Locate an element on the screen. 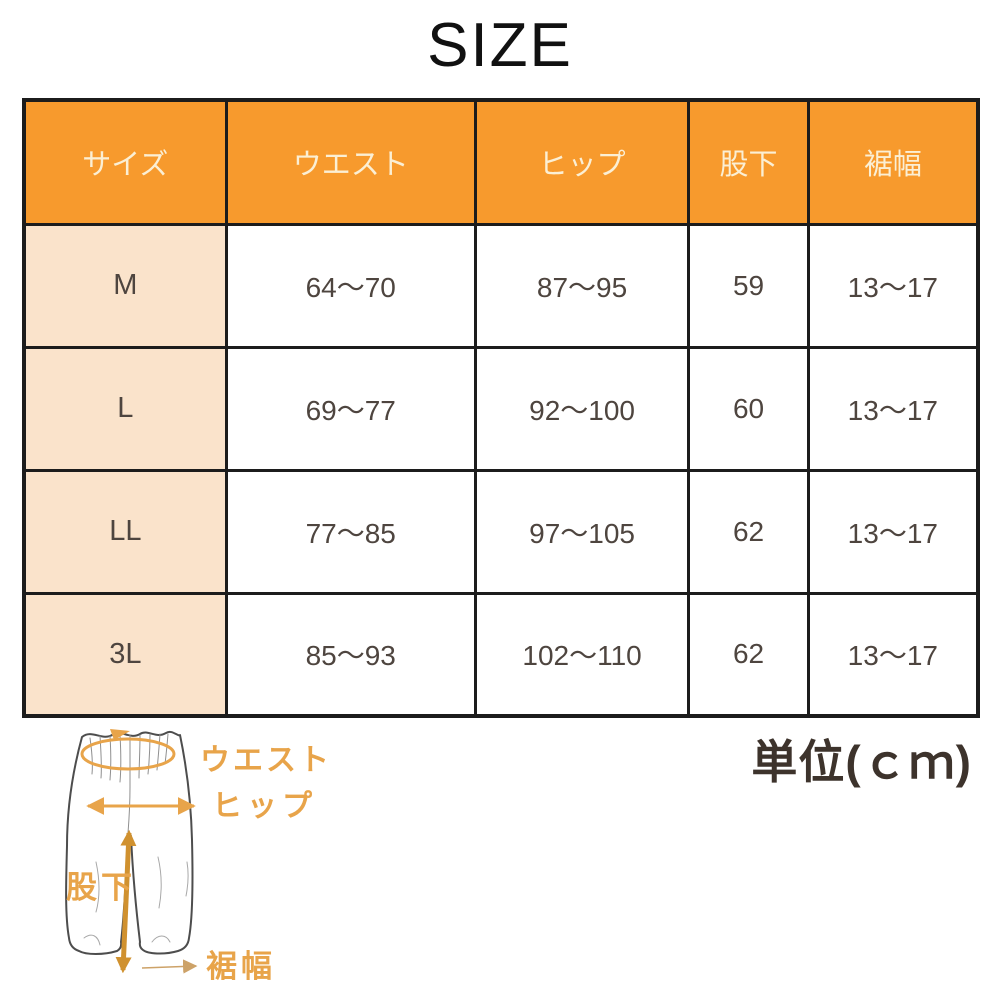  table-row-l: L 69〜77 92〜100 60 13〜17 is located at coordinates (501, 408).